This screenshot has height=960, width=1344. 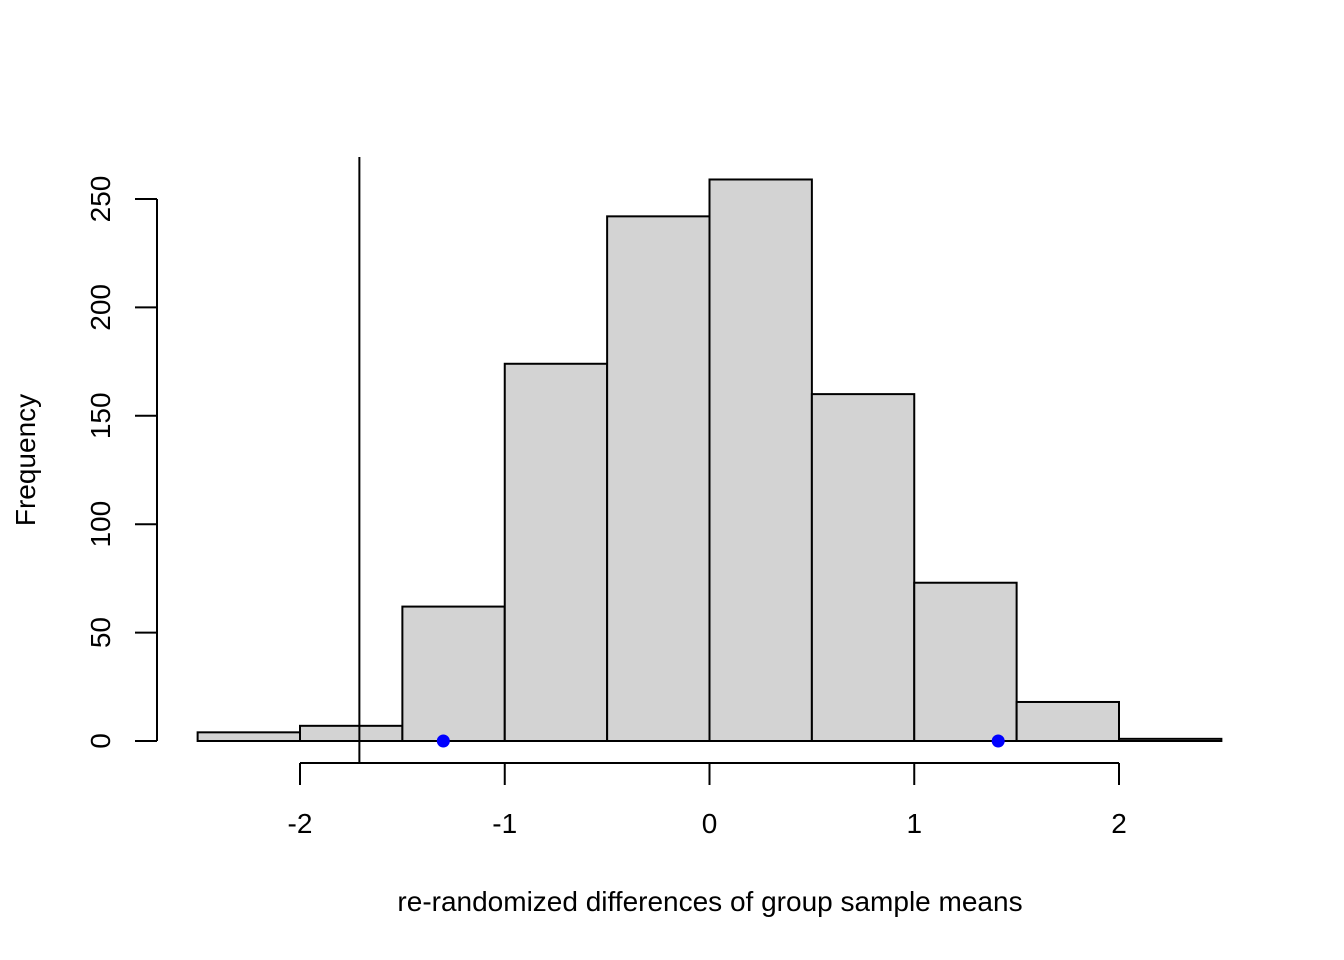 I want to click on y-axis-label: Frequency, so click(x=25, y=460).